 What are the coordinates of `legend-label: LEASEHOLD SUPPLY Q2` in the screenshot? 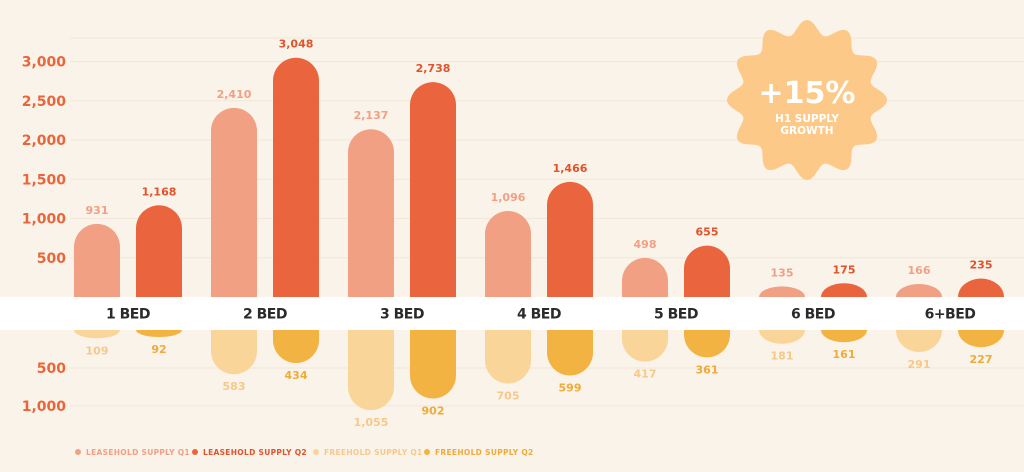 It's located at (255, 452).